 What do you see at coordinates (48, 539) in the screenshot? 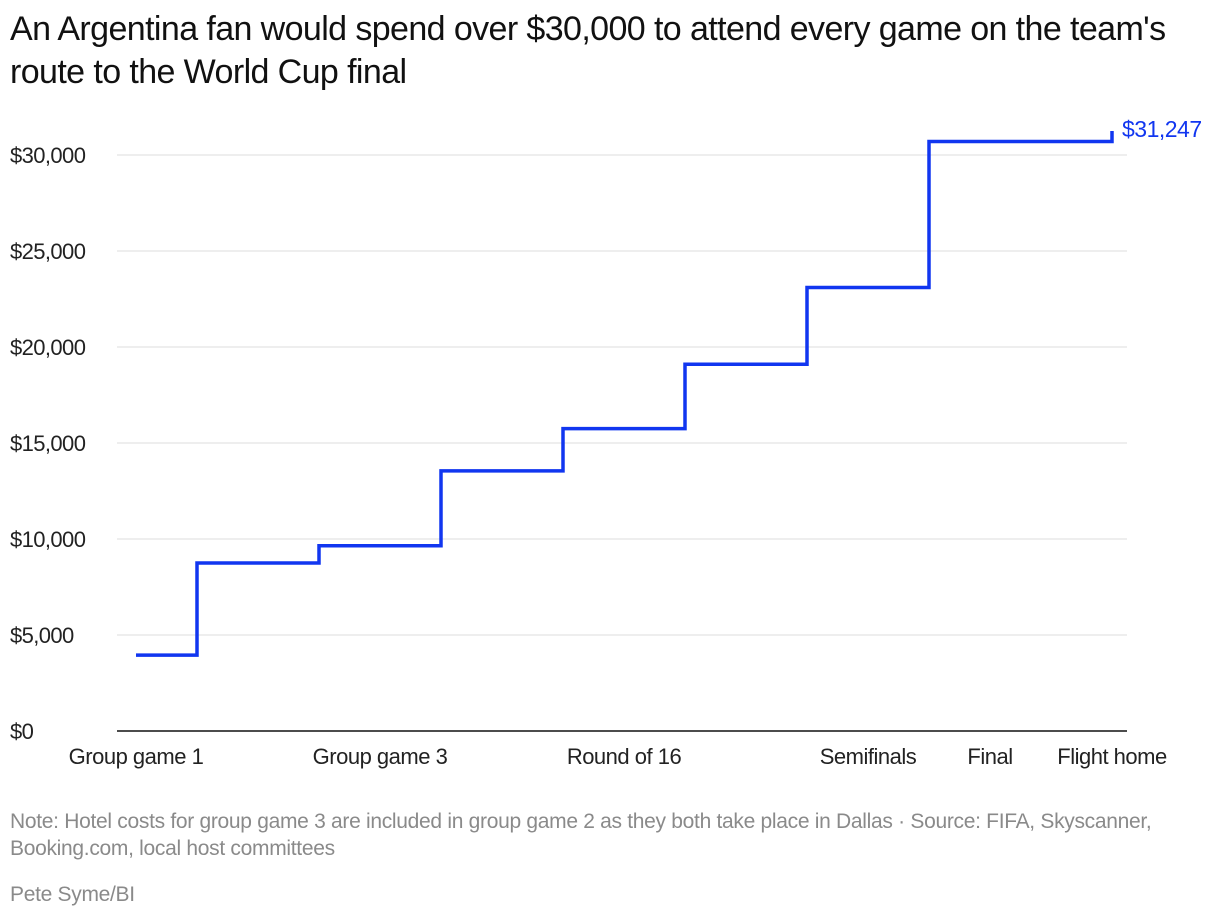
I see `y-tick-label: $10,000` at bounding box center [48, 539].